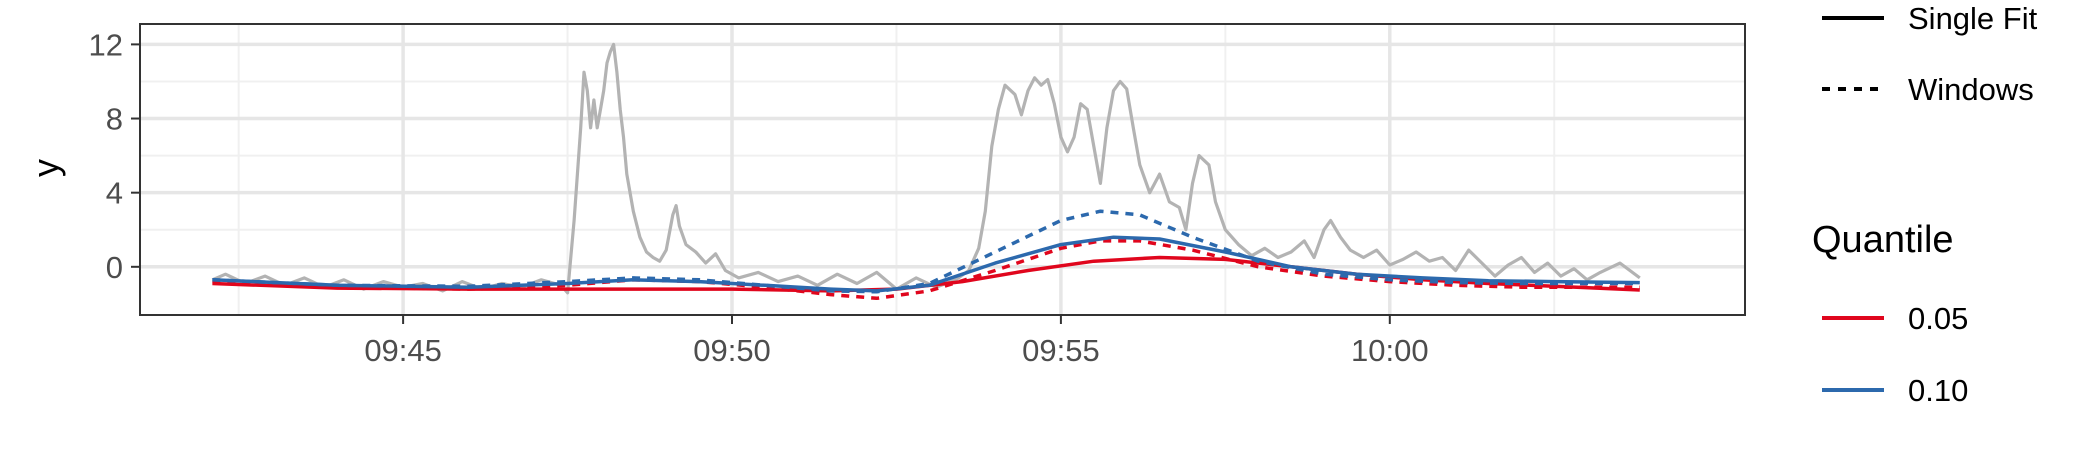  Describe the element at coordinates (114, 119) in the screenshot. I see `y-tick-label: 8` at that location.